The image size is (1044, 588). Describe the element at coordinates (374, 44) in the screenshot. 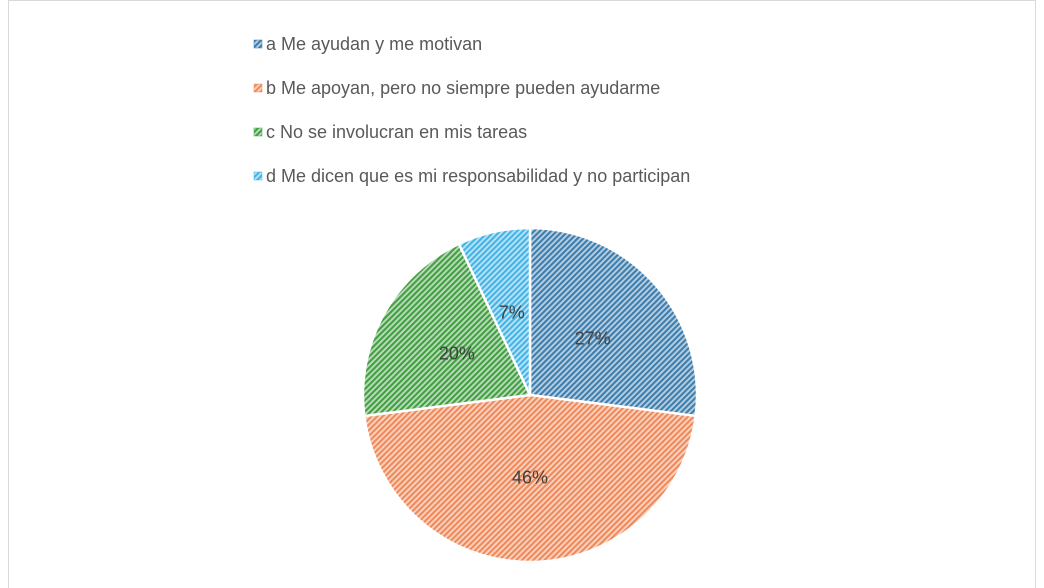

I see `legend-label: a Me ayudan y me motivan` at that location.